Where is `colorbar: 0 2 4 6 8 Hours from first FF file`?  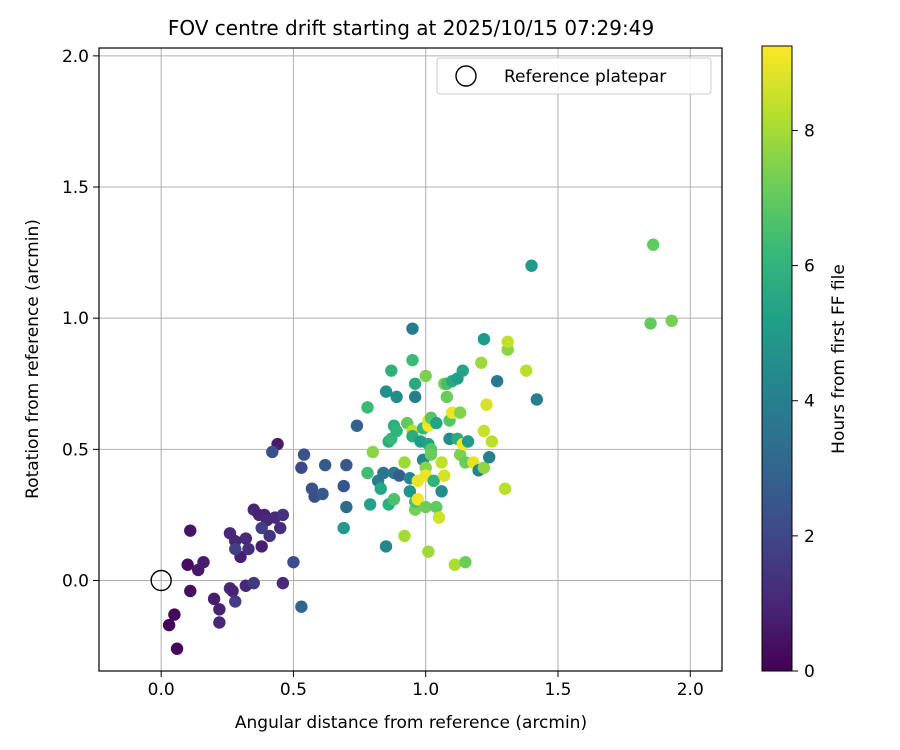 colorbar: 0 2 4 6 8 Hours from first FF file is located at coordinates (805, 363).